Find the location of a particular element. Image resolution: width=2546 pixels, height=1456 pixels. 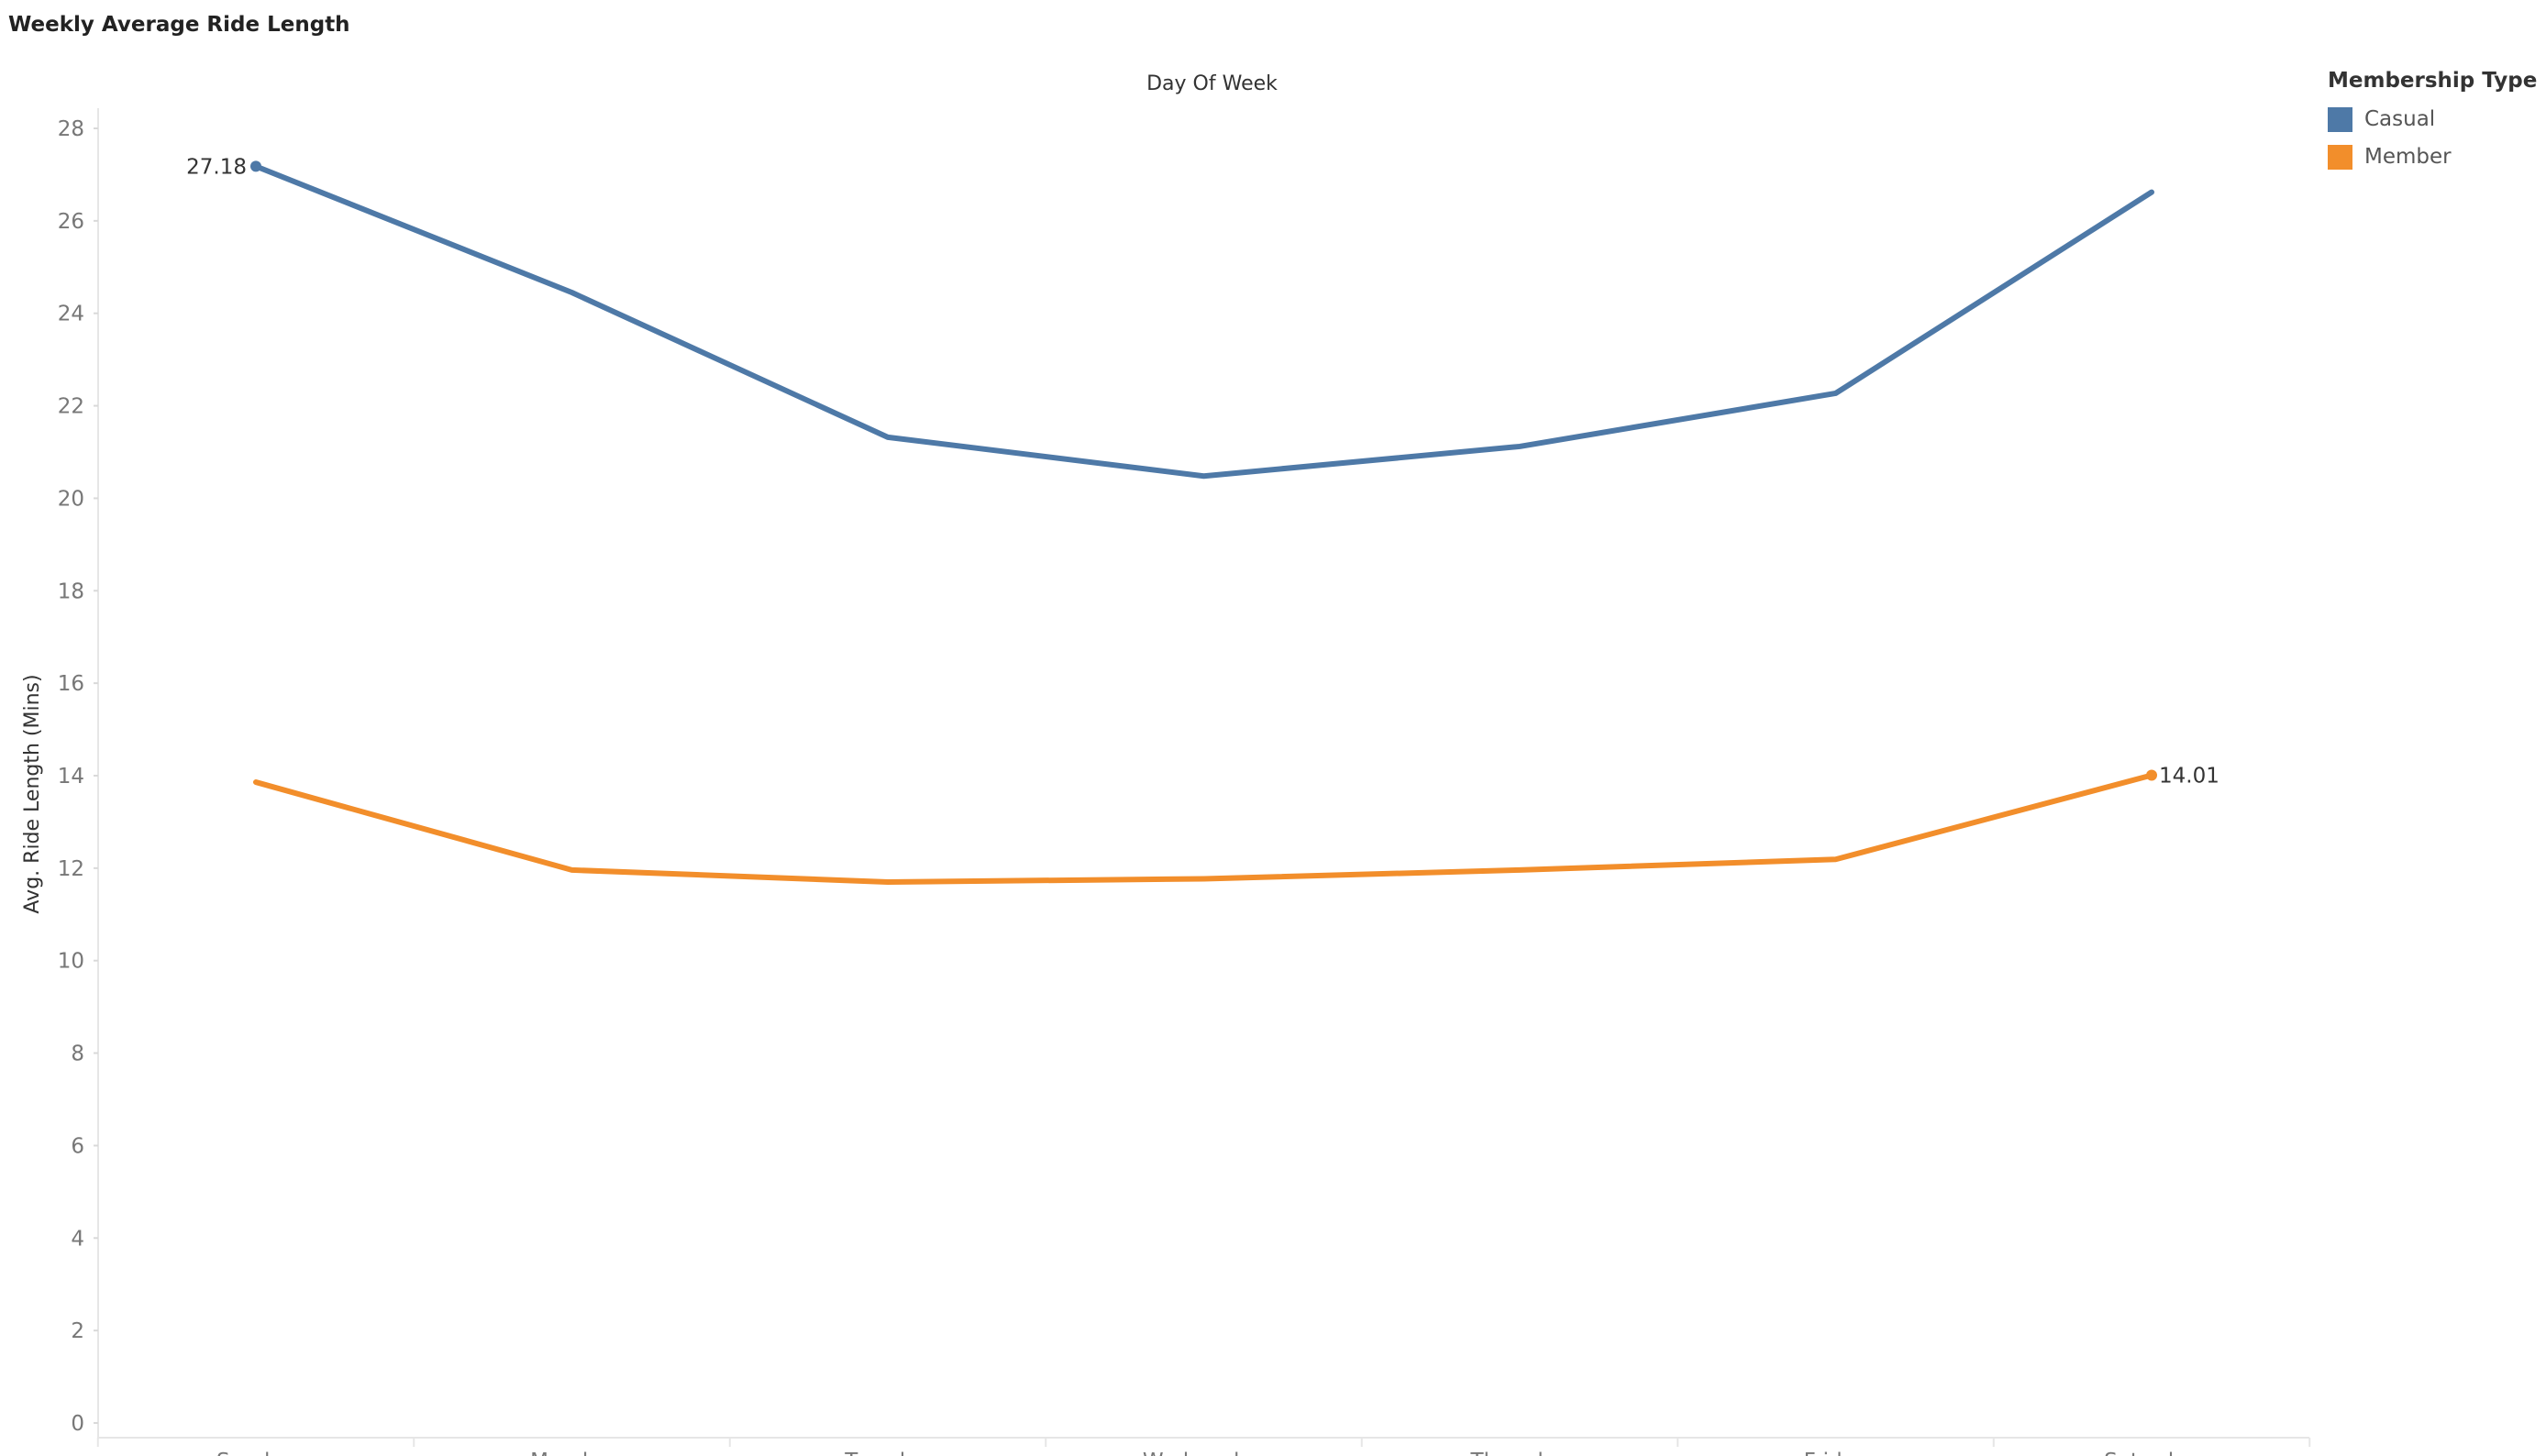

x-tick-label: Wednesday is located at coordinates (1204, 1453).